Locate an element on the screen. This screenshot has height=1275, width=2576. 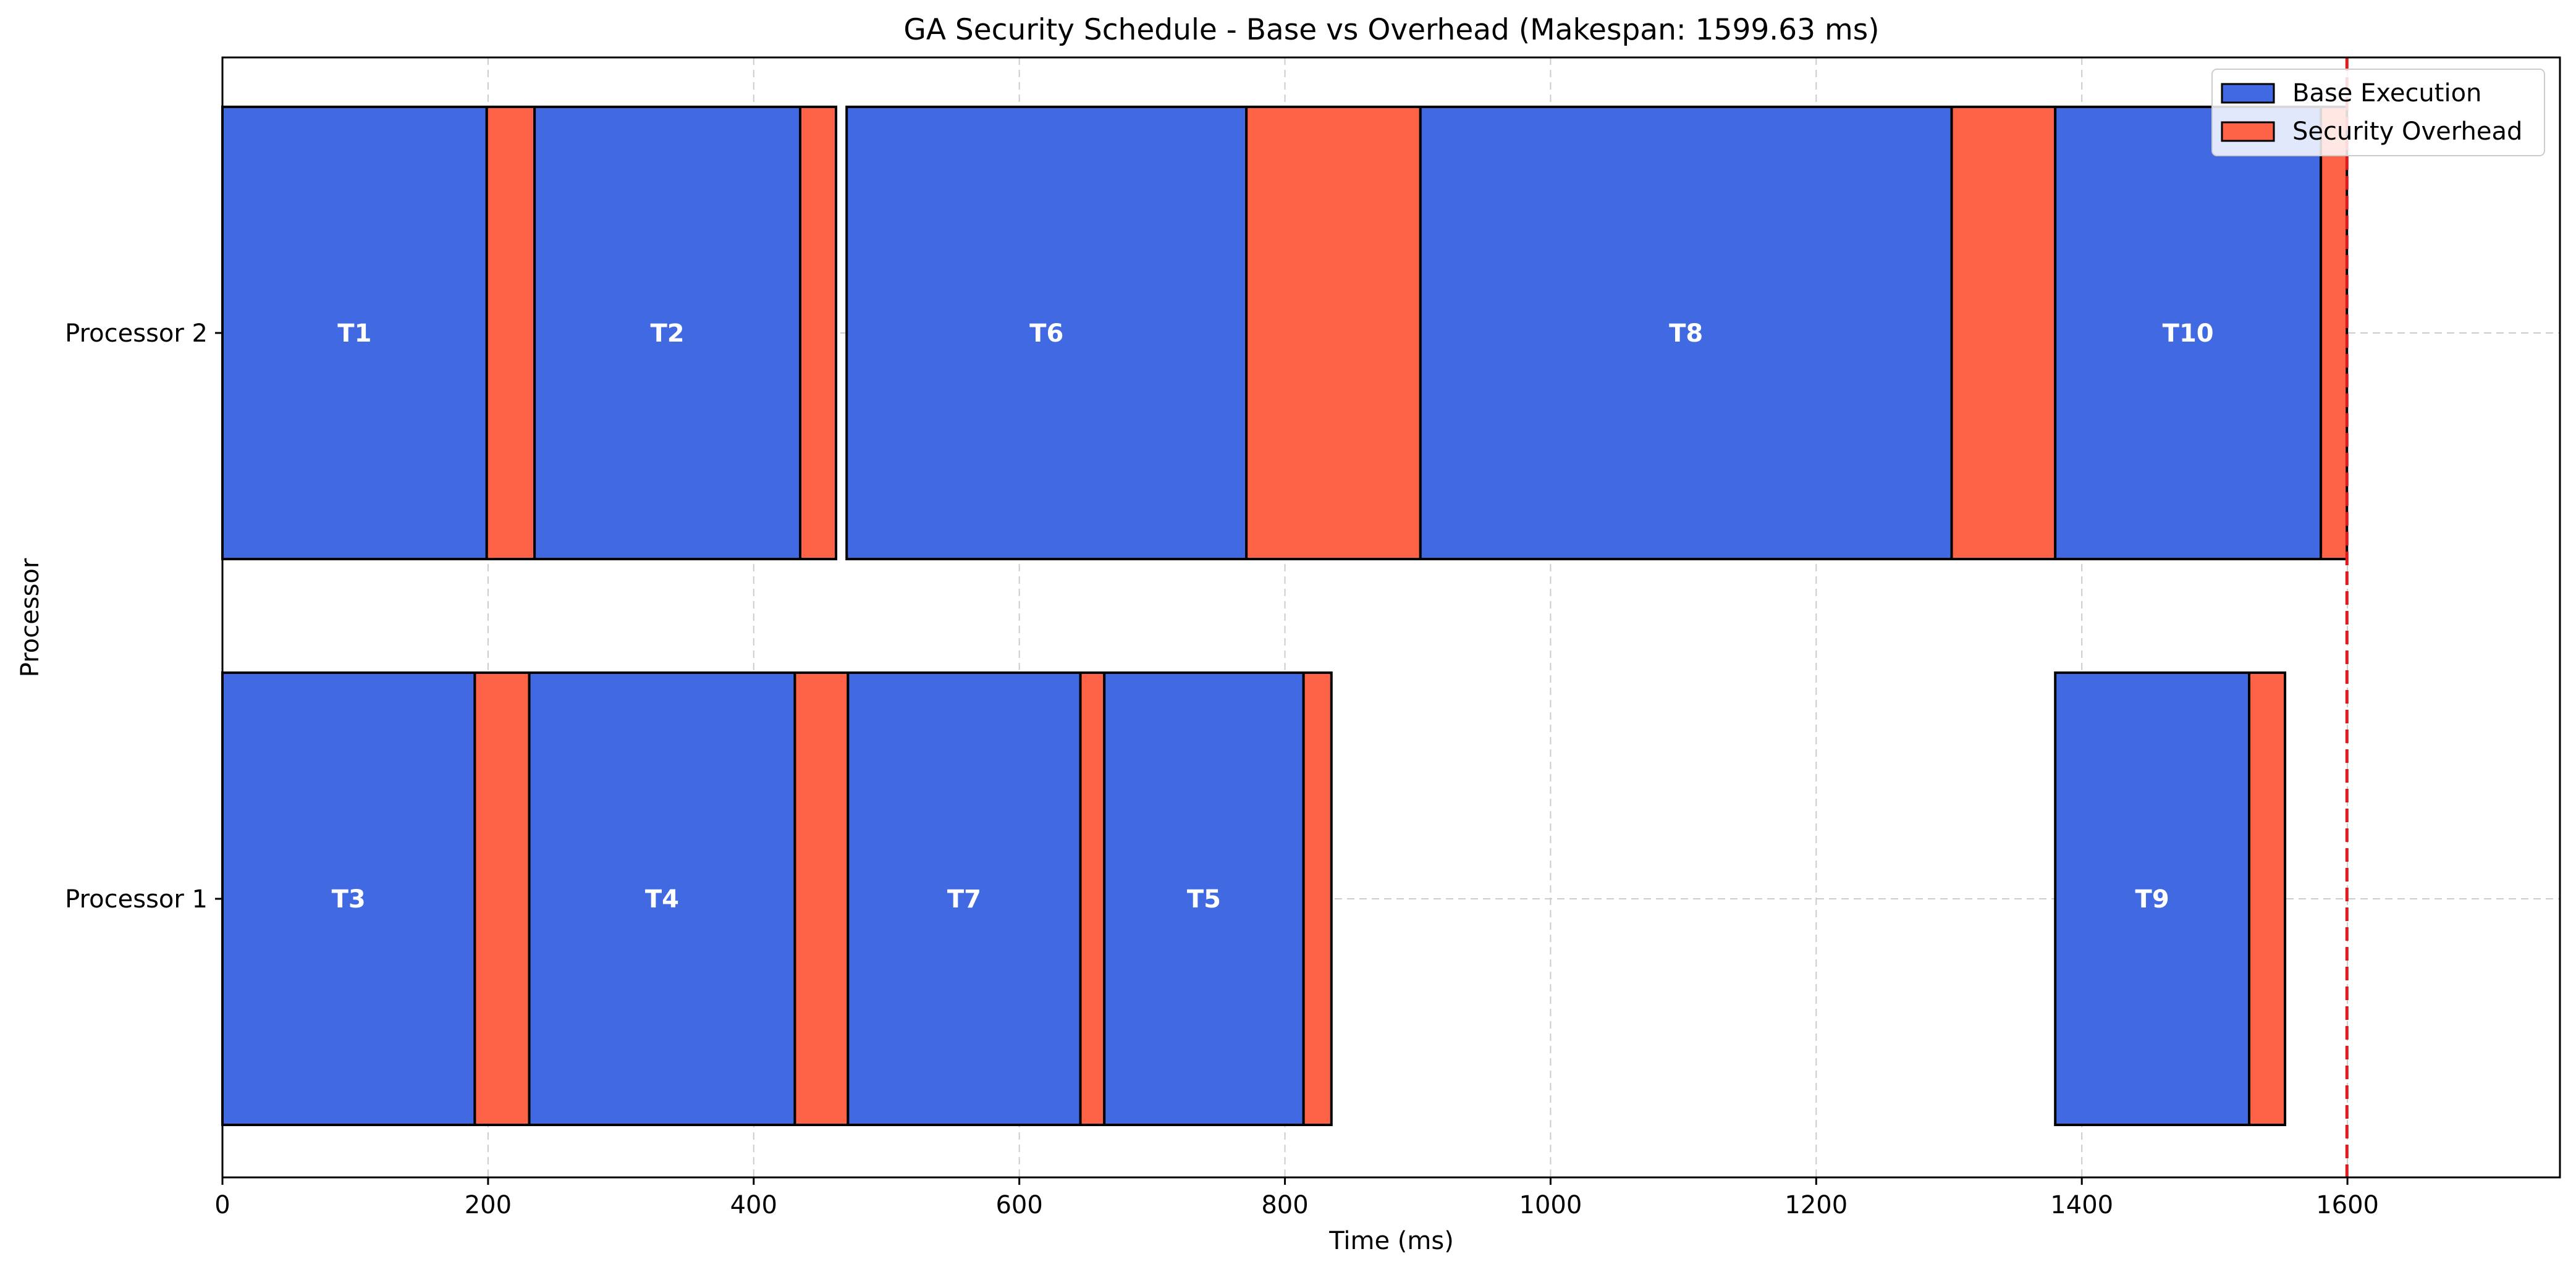
x-tick-label: 1400 is located at coordinates (2081, 1205).